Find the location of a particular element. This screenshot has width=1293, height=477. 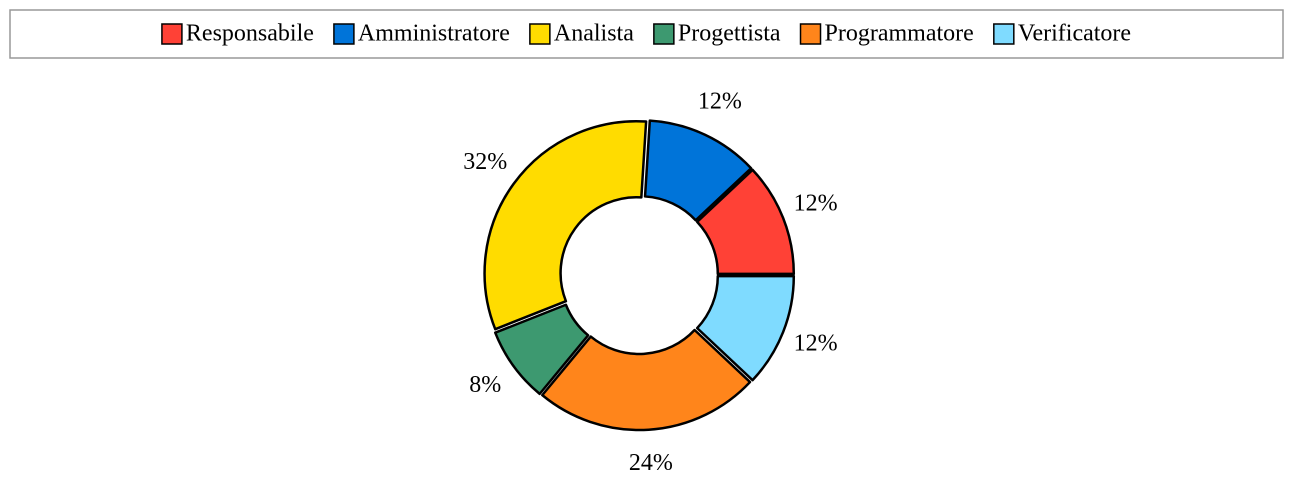

data-label: 24% is located at coordinates (651, 463).